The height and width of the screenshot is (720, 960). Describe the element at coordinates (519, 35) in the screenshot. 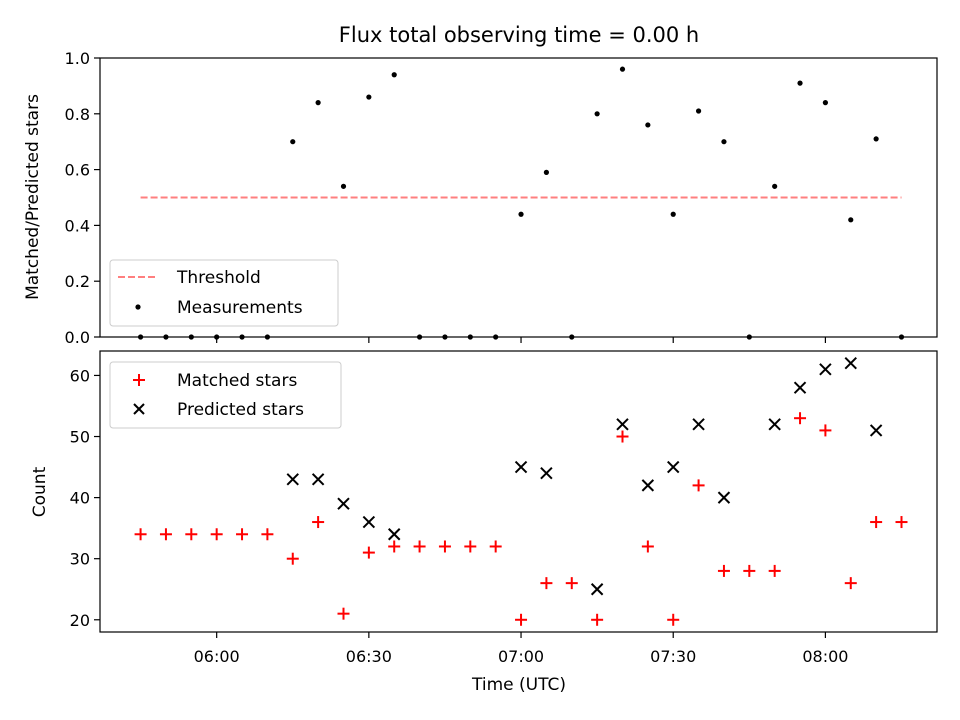

I see `chart-title: Flux total observing time = 0.00 h` at that location.